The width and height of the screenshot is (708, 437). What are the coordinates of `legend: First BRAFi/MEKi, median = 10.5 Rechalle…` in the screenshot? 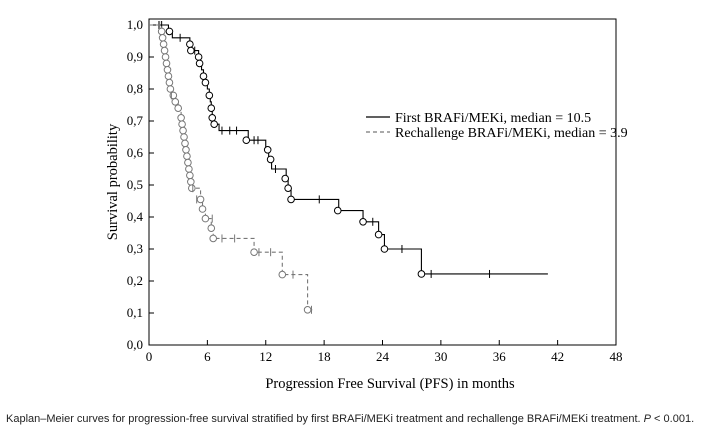 It's located at (497, 126).